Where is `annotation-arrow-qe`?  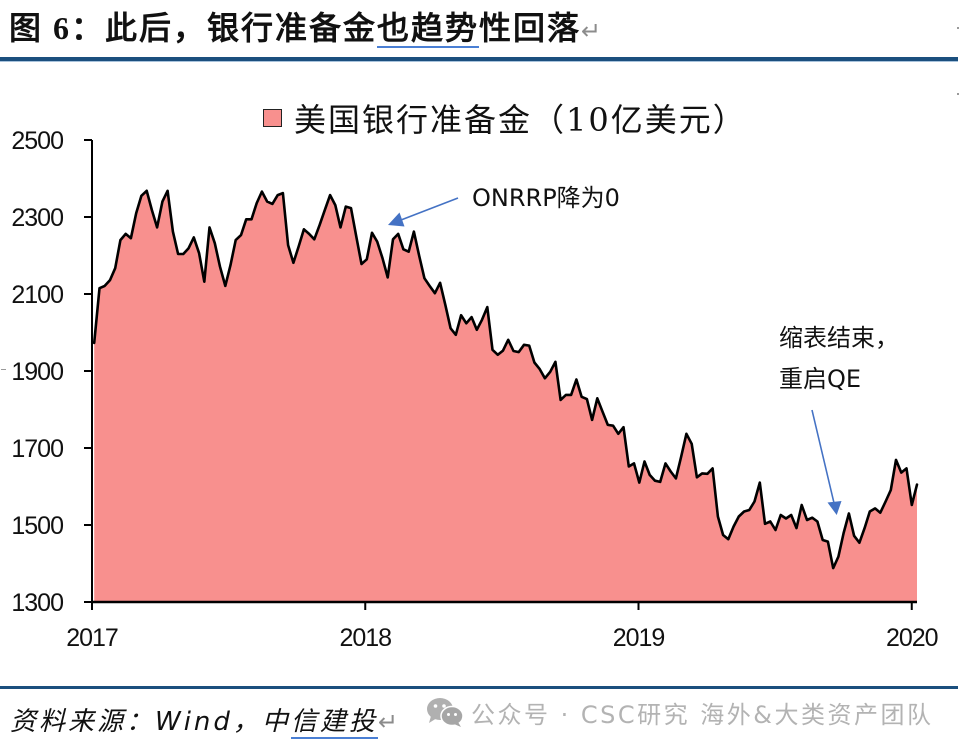
annotation-arrow-qe is located at coordinates (826, 462).